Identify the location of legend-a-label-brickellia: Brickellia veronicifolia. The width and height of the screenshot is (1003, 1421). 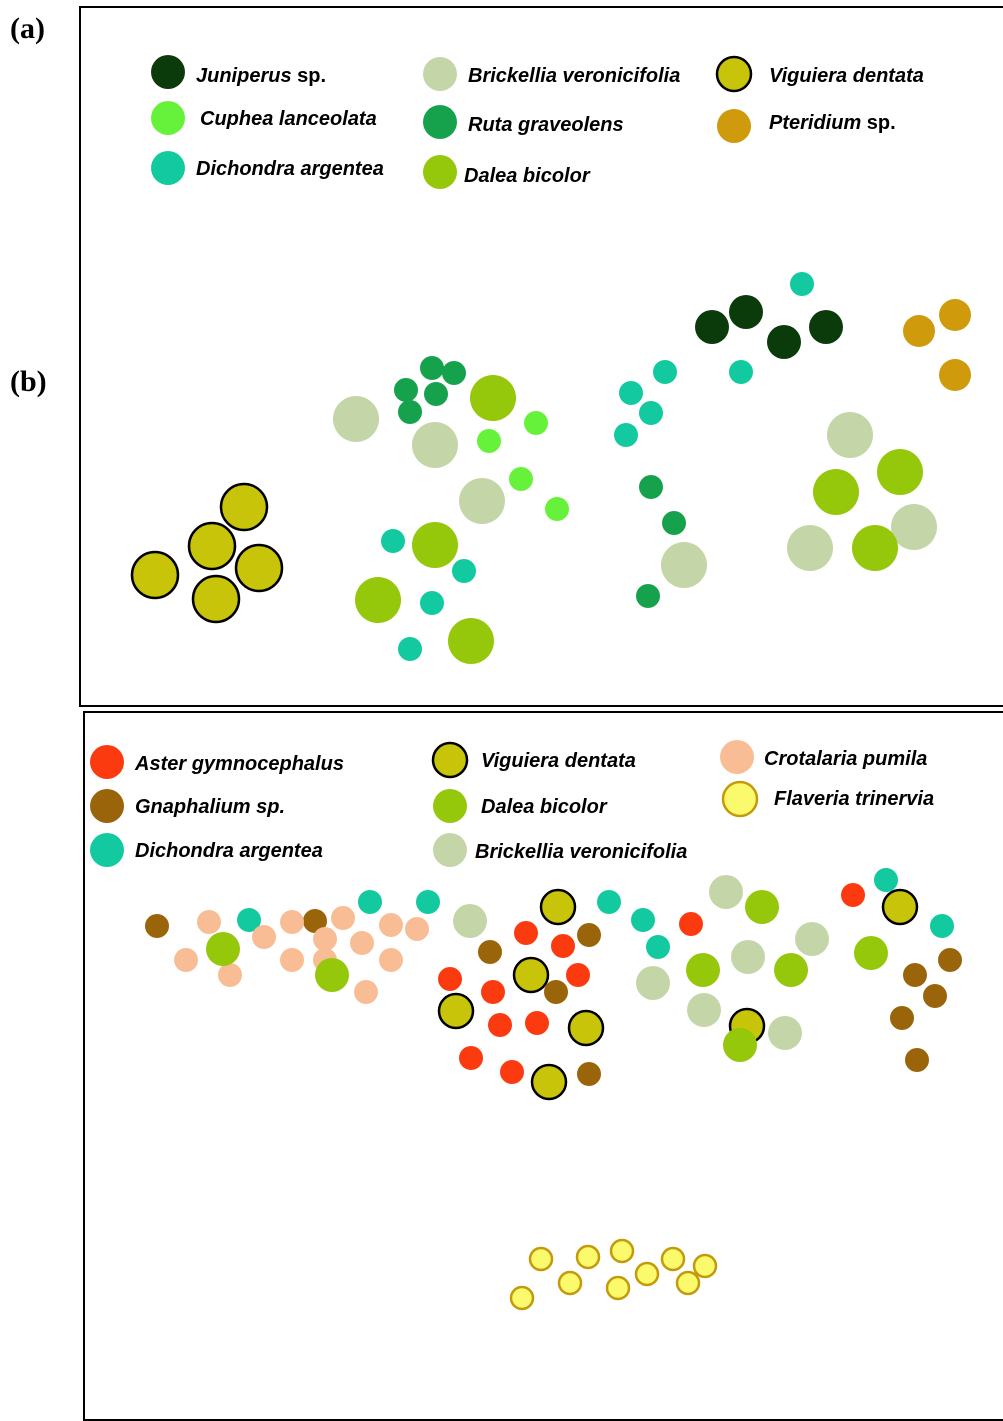
(574, 76).